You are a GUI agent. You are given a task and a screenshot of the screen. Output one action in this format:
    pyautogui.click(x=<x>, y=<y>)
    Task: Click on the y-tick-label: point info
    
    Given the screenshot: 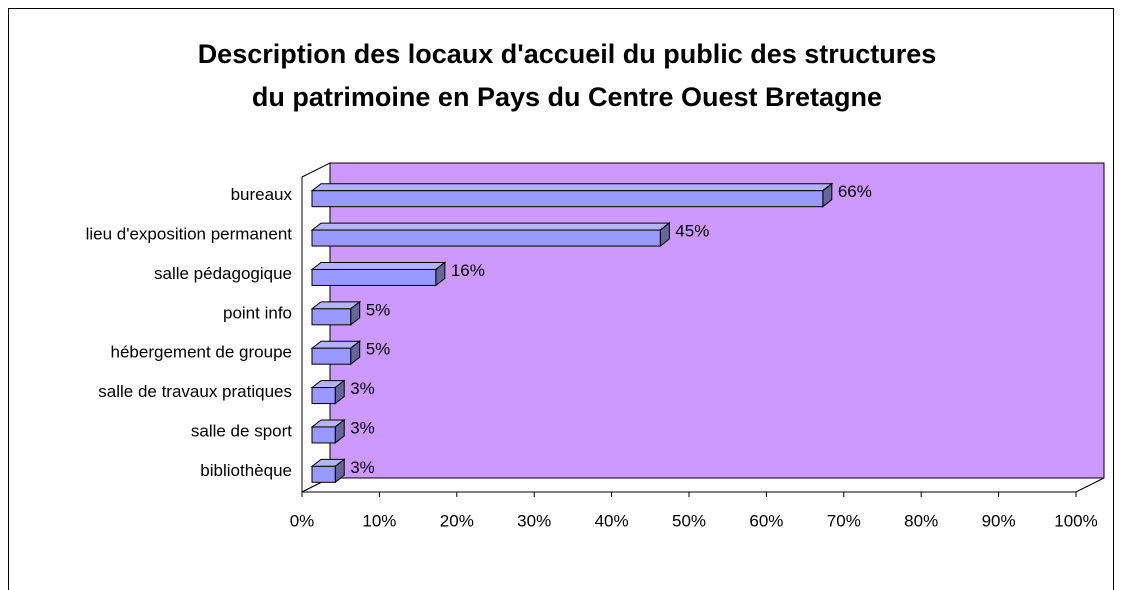 What is the action you would take?
    pyautogui.click(x=257, y=312)
    